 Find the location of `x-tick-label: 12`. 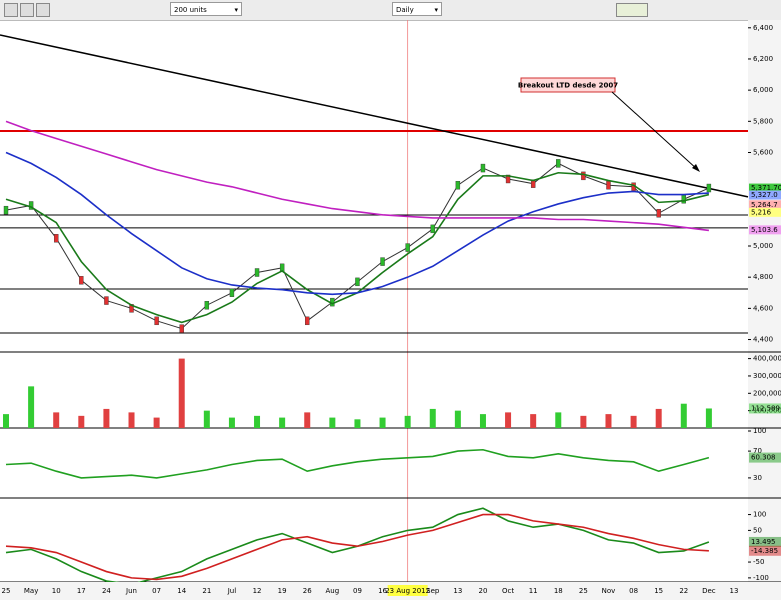

x-tick-label: 12 is located at coordinates (257, 591).